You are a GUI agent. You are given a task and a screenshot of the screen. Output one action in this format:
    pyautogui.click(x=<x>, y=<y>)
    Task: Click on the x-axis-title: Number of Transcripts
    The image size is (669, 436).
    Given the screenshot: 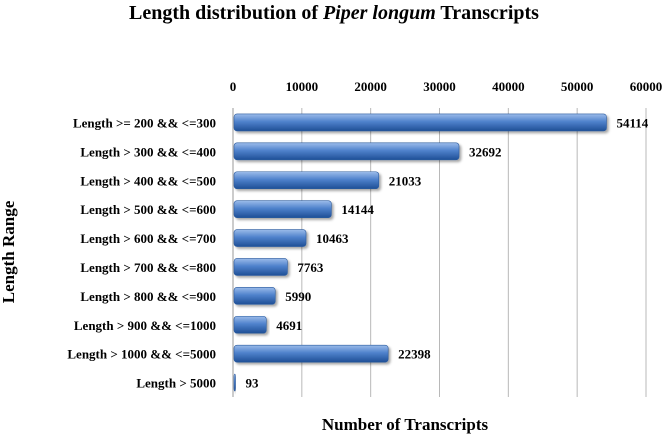 What is the action you would take?
    pyautogui.click(x=405, y=424)
    